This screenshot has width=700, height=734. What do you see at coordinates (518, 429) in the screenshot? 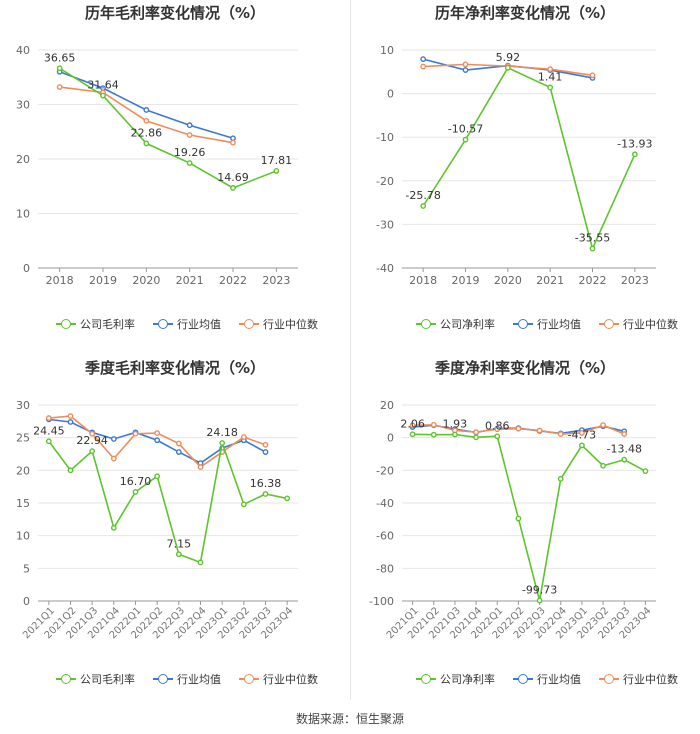
I see `series-industry_median` at bounding box center [518, 429].